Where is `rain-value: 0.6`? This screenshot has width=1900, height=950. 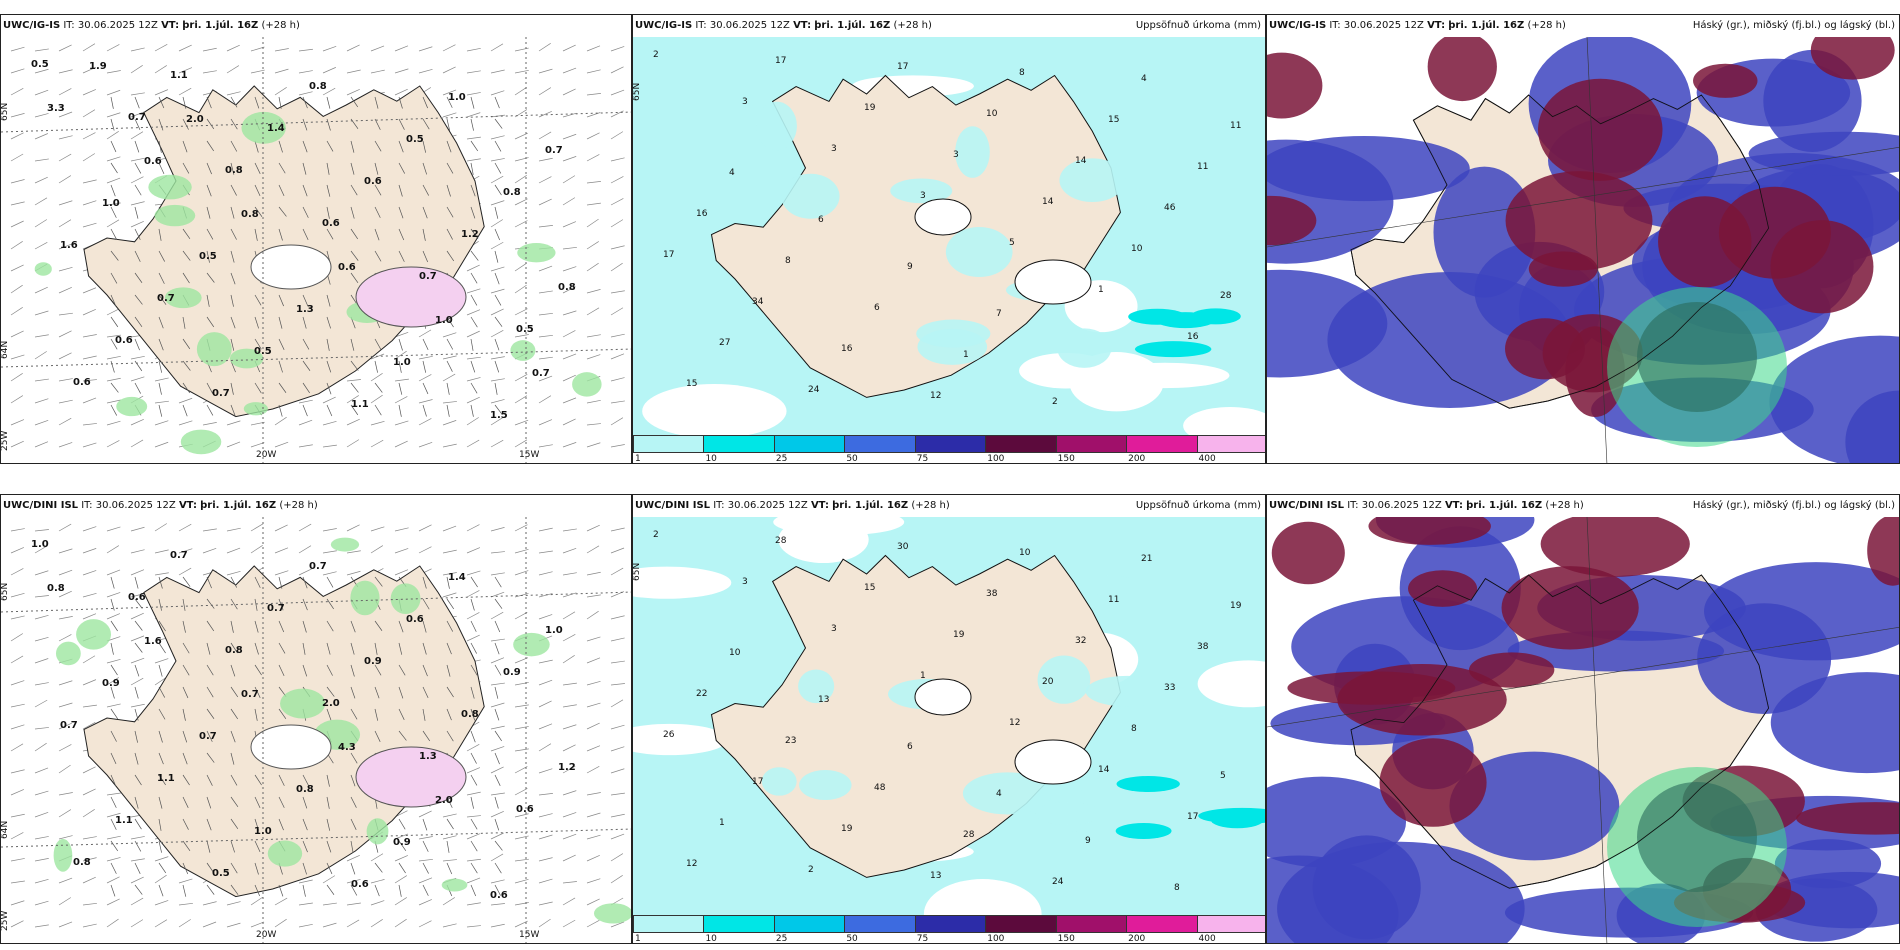 rain-value: 0.6 is located at coordinates (153, 161).